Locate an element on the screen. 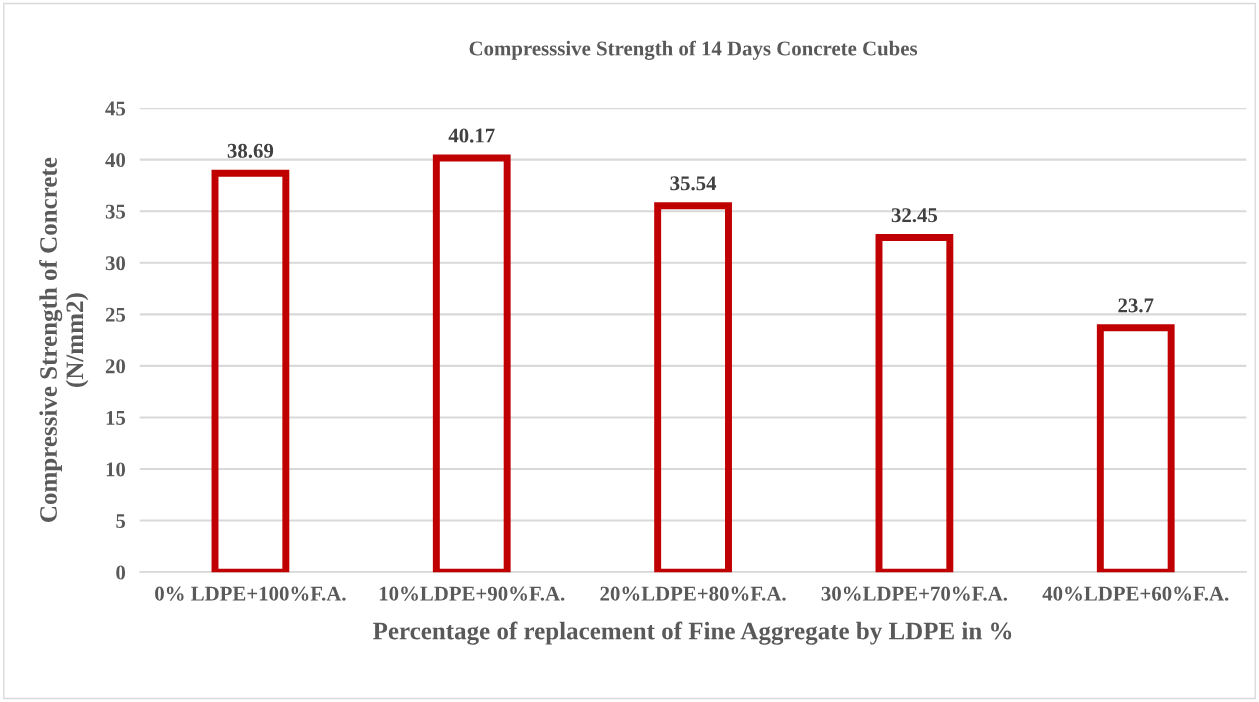 The image size is (1259, 702). data-label: 23.7 is located at coordinates (1136, 305).